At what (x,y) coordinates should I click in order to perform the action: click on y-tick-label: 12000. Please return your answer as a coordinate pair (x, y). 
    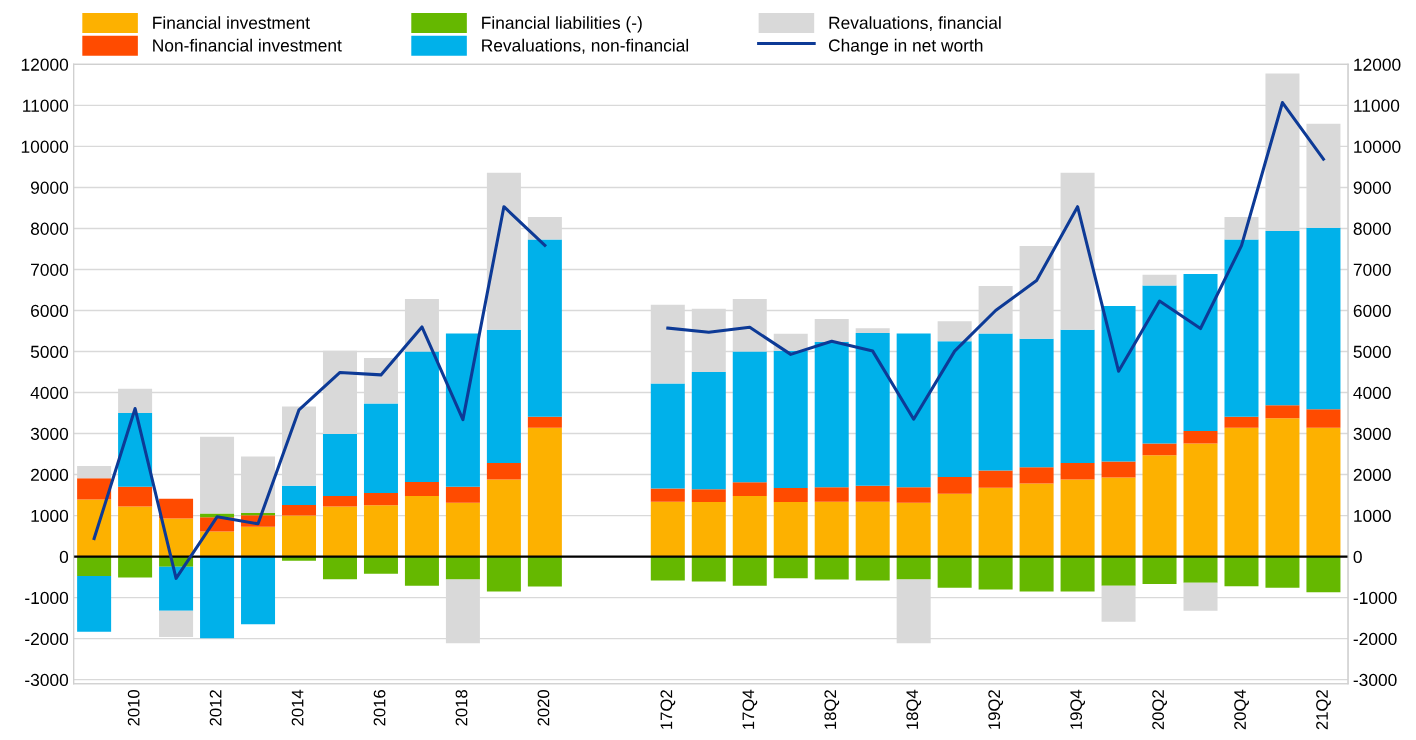
    Looking at the image, I should click on (45, 64).